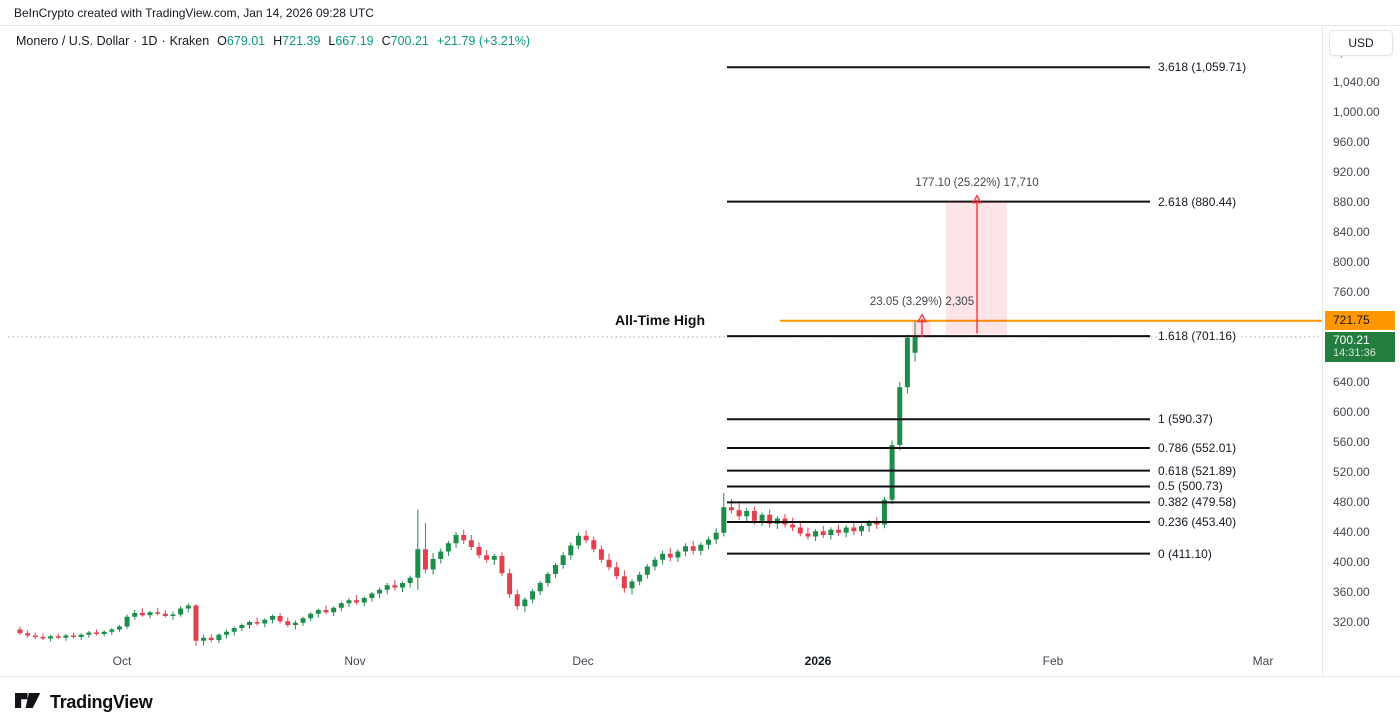 The image size is (1400, 728). What do you see at coordinates (149, 41) in the screenshot?
I see `interval-label: 1D` at bounding box center [149, 41].